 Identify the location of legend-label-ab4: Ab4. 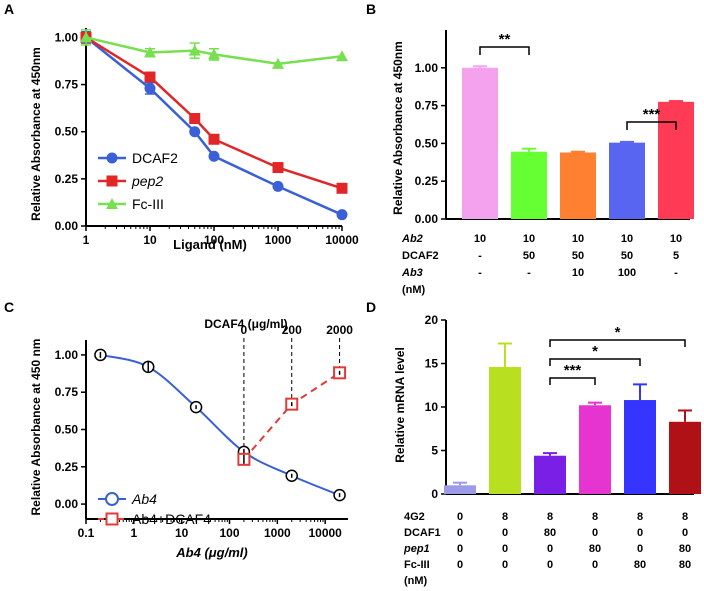
(144, 499).